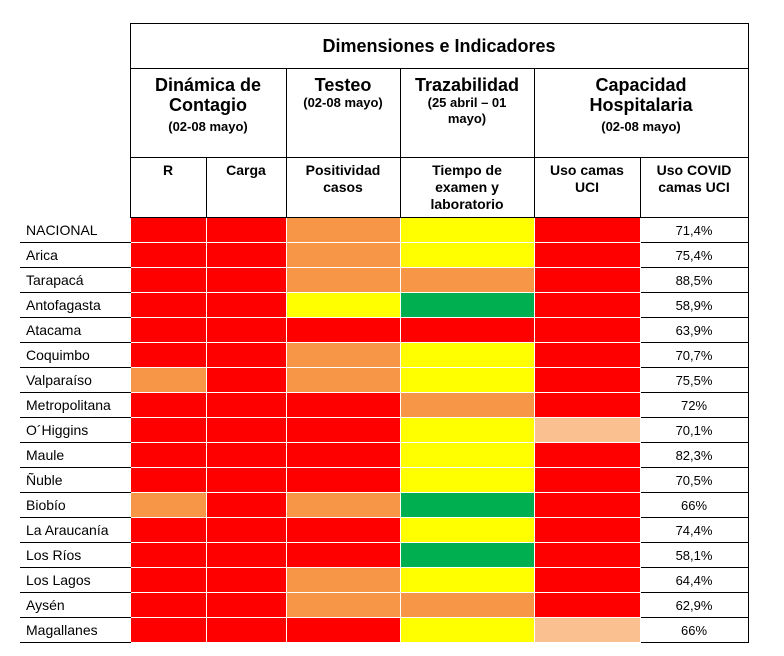 This screenshot has width=784, height=656. Describe the element at coordinates (75, 480) in the screenshot. I see `region-name: Ñuble` at that location.